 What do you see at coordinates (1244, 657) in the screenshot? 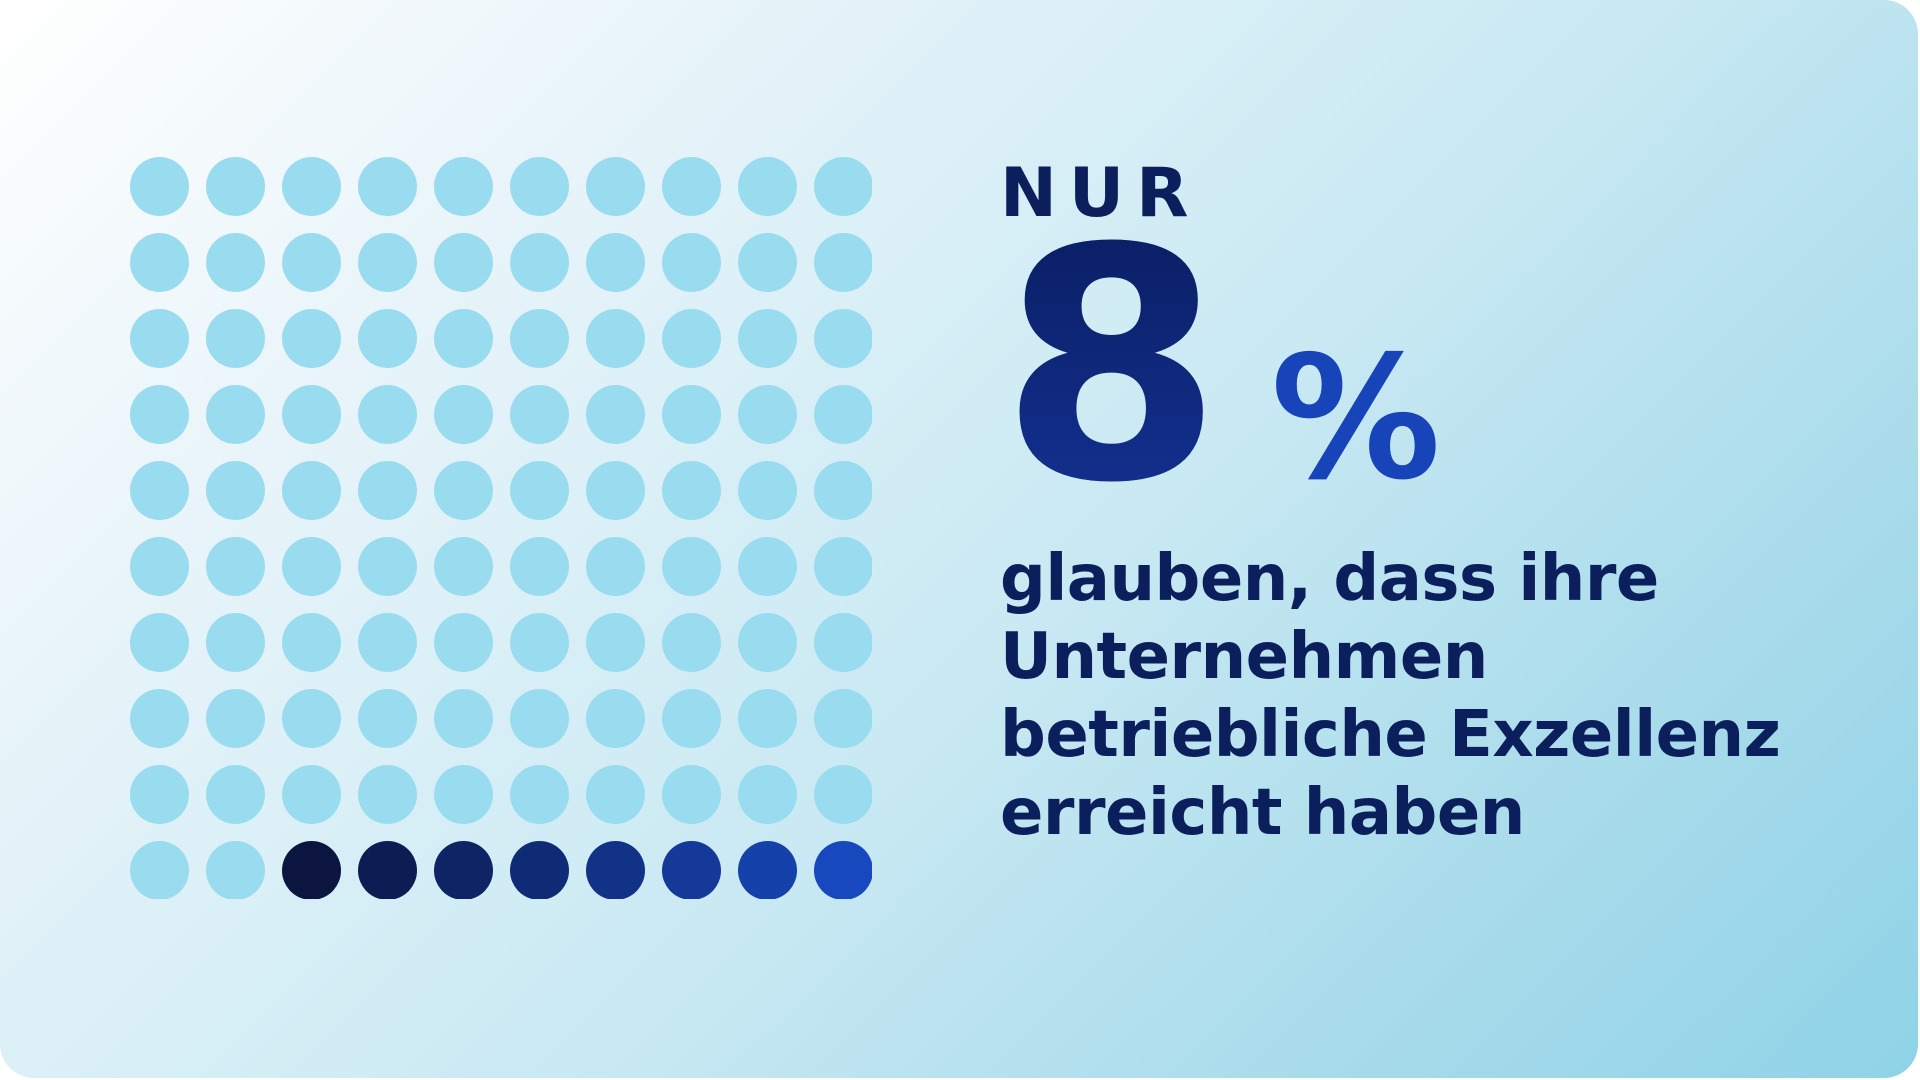
I see `description-line: Unternehmen` at bounding box center [1244, 657].